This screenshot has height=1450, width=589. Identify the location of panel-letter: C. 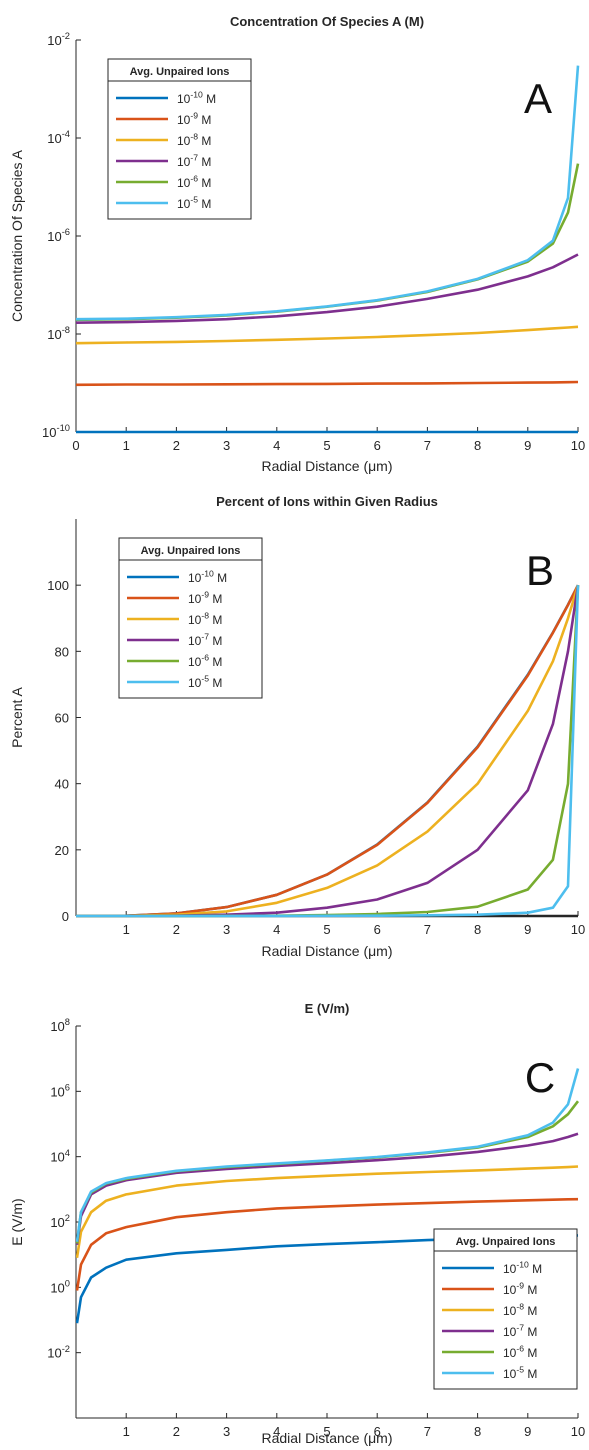
(540, 1077).